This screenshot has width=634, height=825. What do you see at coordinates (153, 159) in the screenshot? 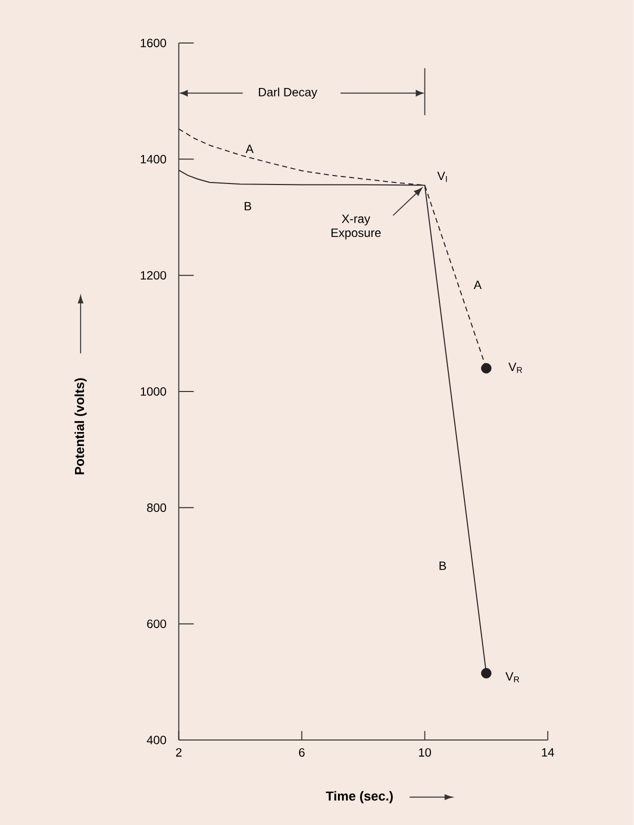
I see `y-tick-label: 1400` at bounding box center [153, 159].